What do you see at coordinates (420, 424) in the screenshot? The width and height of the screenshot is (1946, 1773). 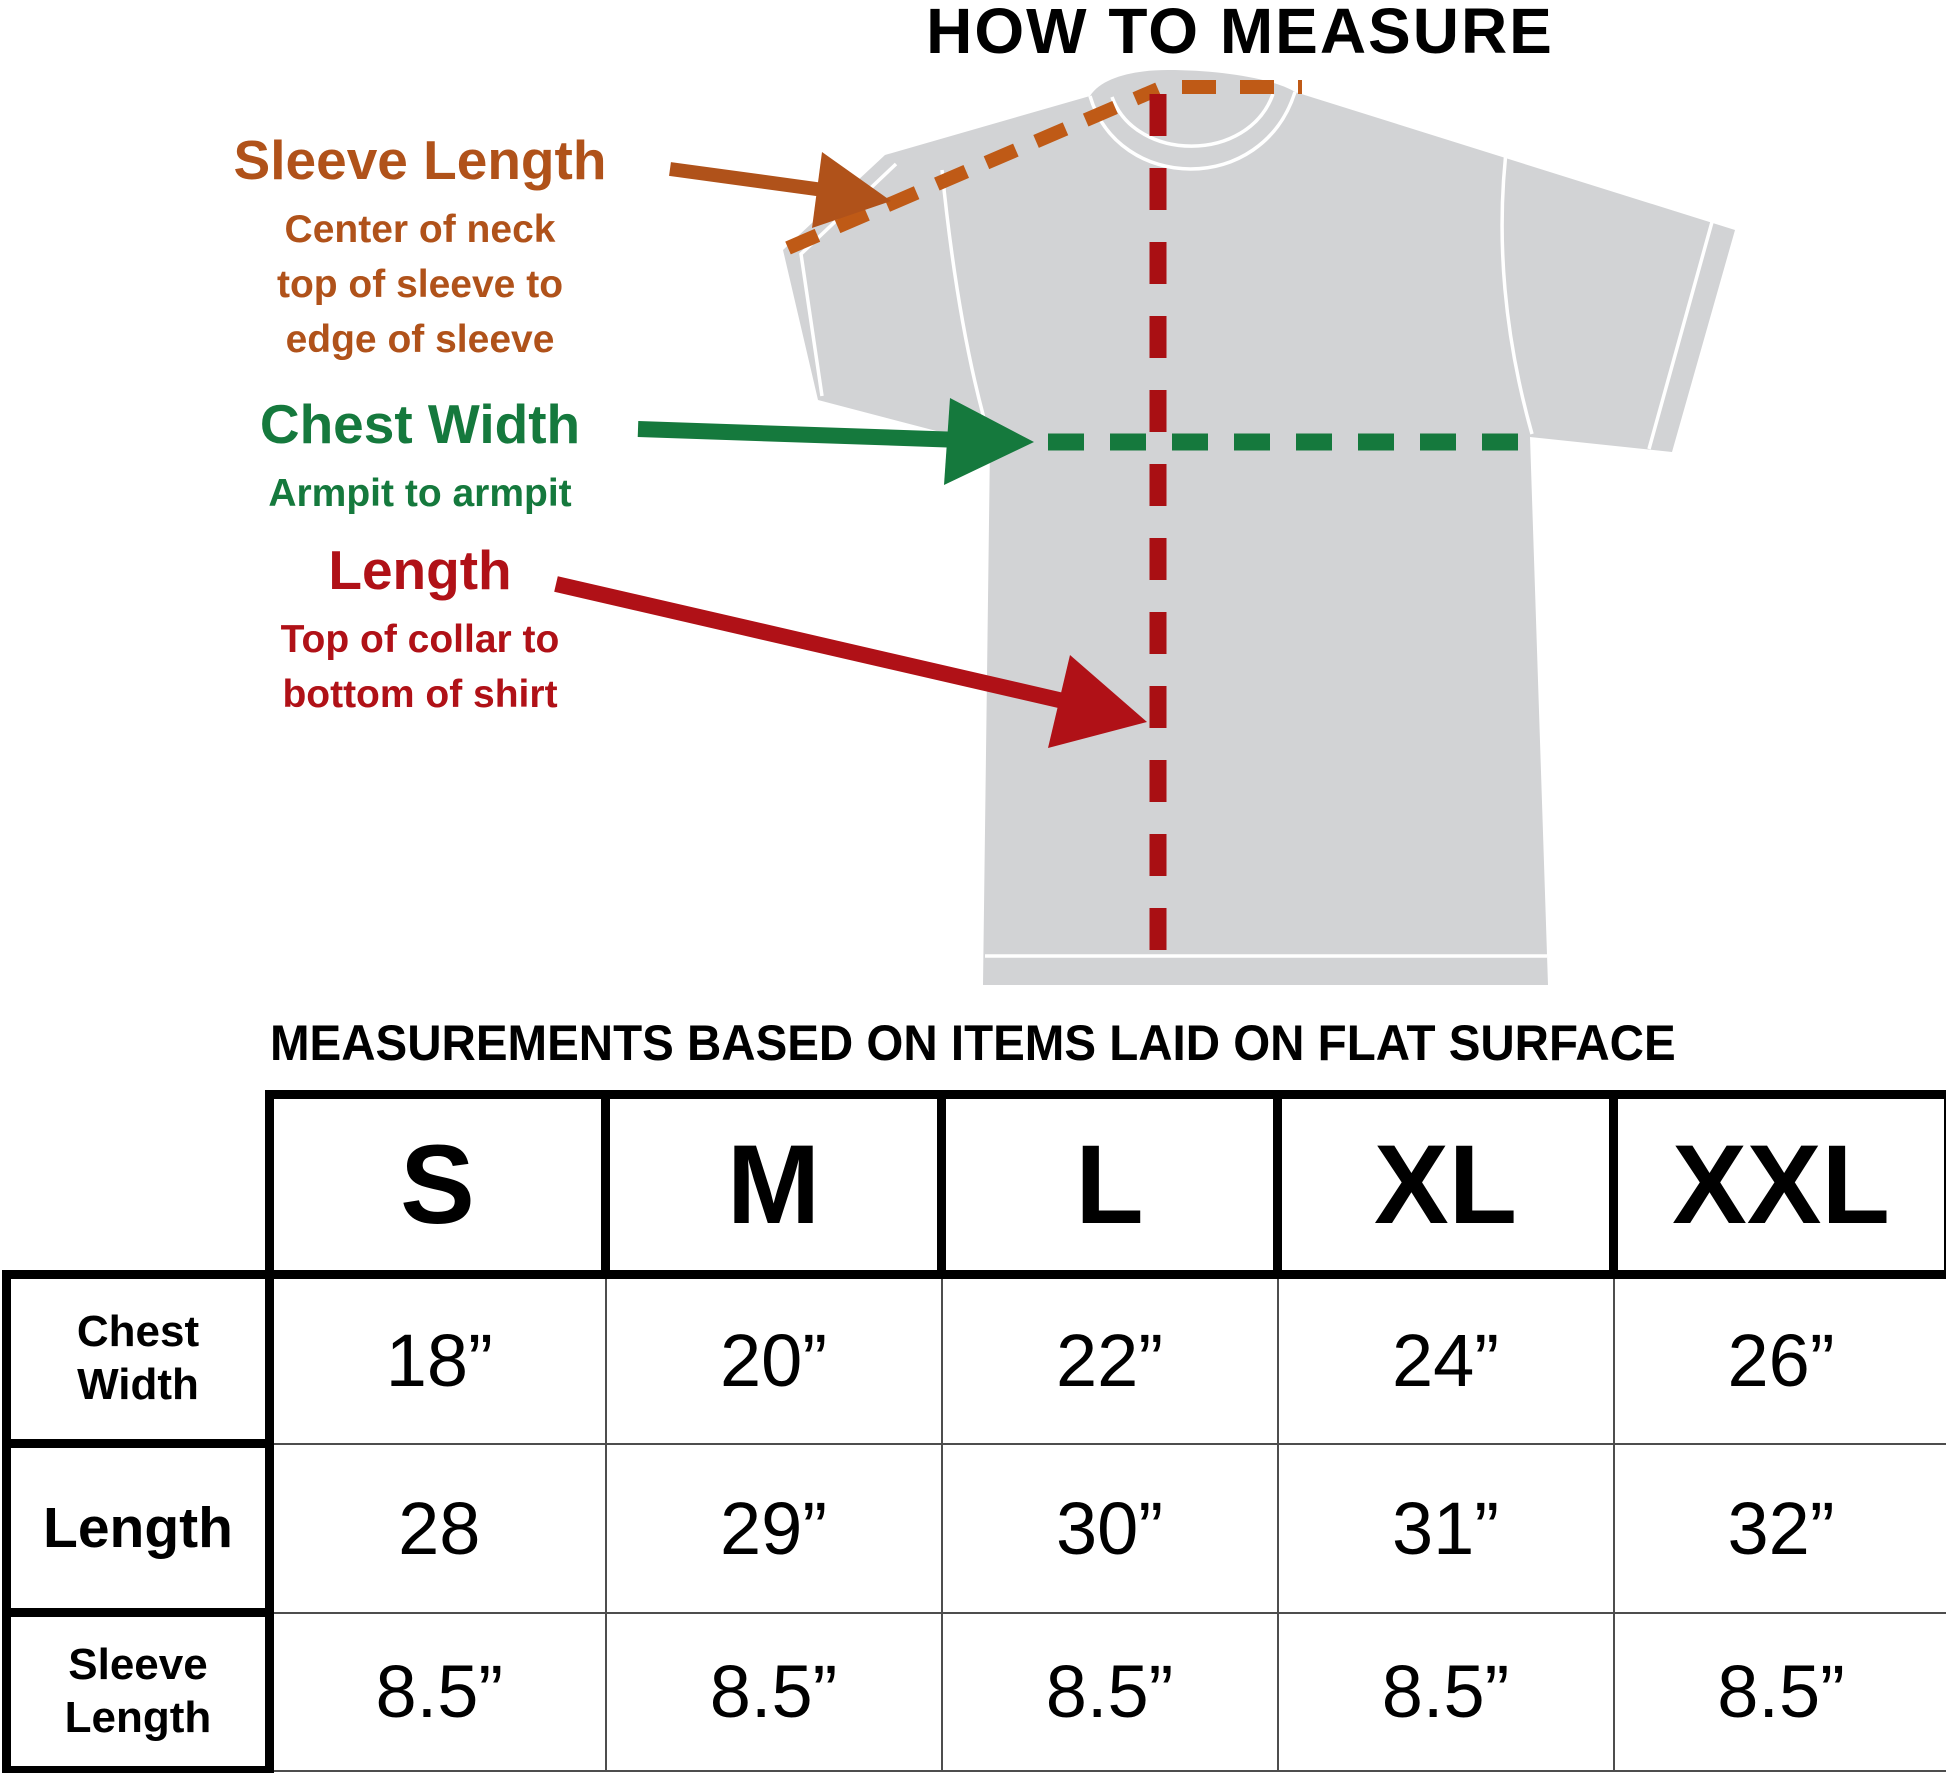 I see `chest-width-label-title: Chest Width` at bounding box center [420, 424].